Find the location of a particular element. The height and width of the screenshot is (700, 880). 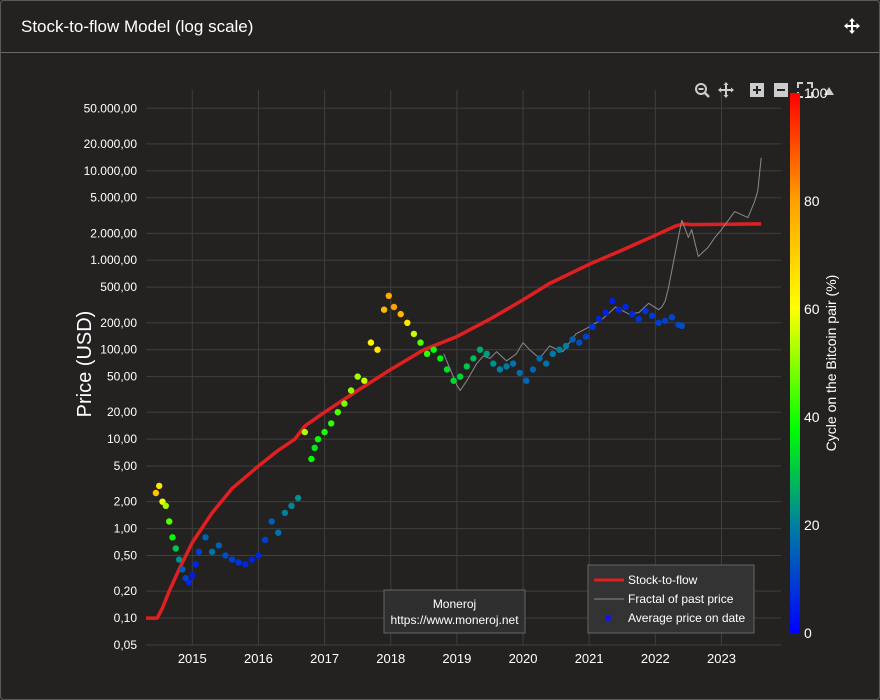

y-tick-label: 0,20 is located at coordinates (126, 591).